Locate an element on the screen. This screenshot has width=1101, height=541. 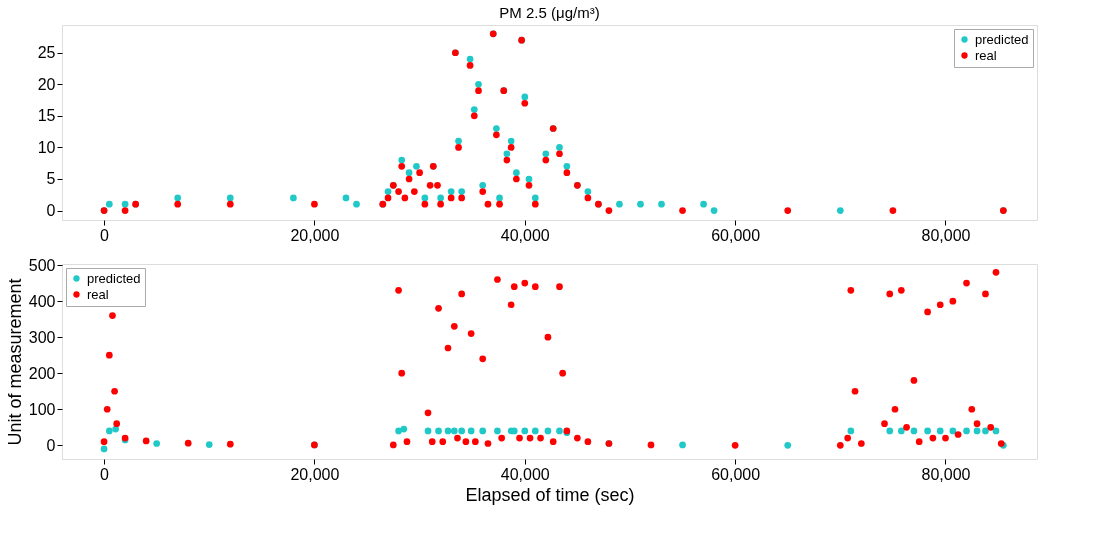
y-tick-label: 25 is located at coordinates (46, 53).